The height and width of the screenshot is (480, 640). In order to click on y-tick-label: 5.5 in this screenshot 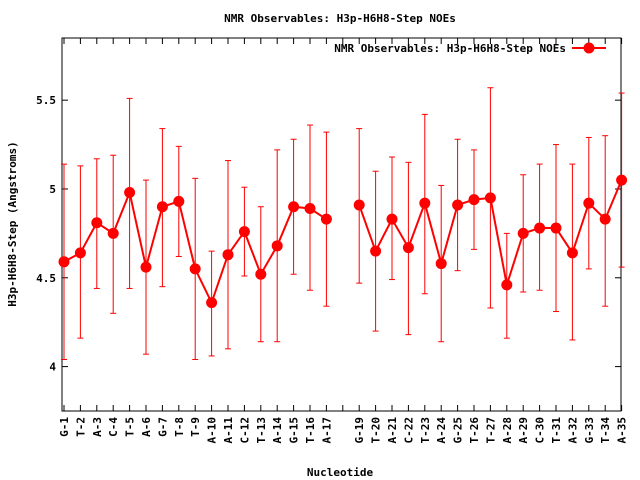, I will do `click(46, 100)`.